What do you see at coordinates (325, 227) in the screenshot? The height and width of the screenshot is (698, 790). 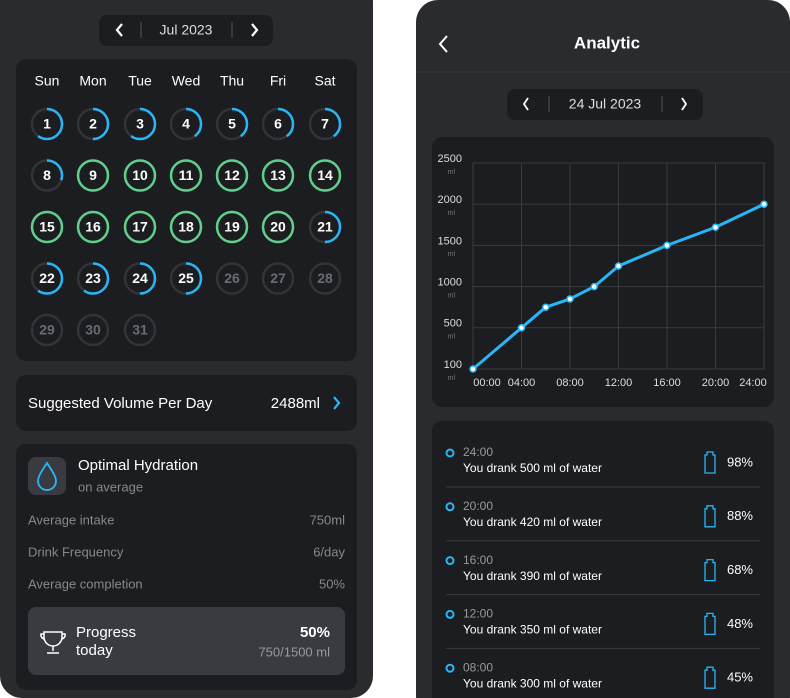 I see `day-label: 21` at bounding box center [325, 227].